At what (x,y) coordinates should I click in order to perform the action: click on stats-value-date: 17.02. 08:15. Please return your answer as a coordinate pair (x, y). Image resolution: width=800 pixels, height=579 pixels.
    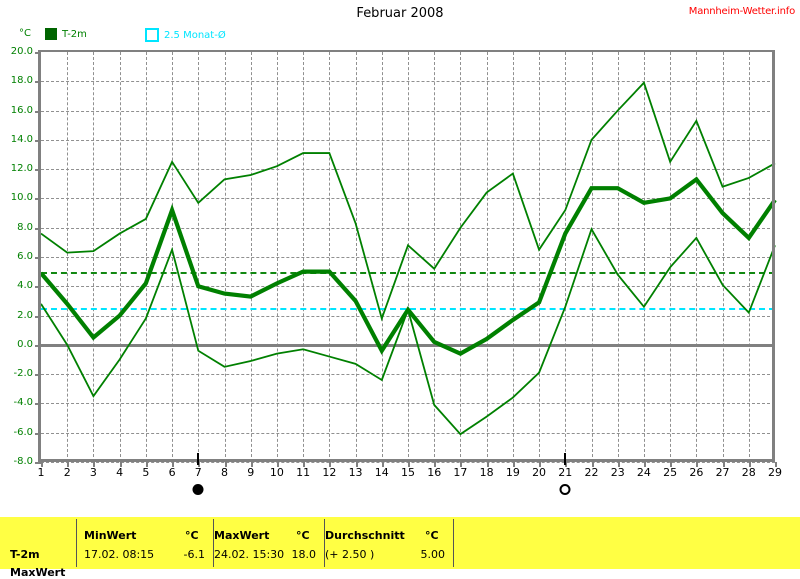
    Looking at the image, I should click on (119, 554).